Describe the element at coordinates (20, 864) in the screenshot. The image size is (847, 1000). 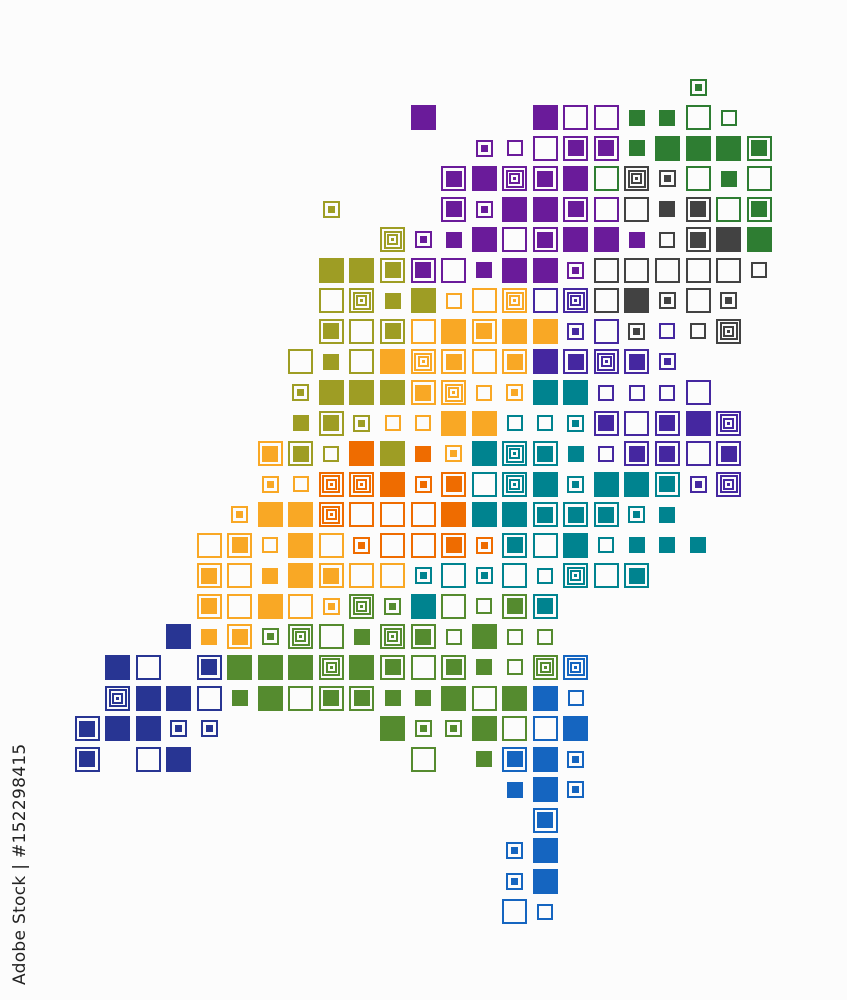
I see `stock-watermark-id: Adobe Stock | #152298415` at that location.